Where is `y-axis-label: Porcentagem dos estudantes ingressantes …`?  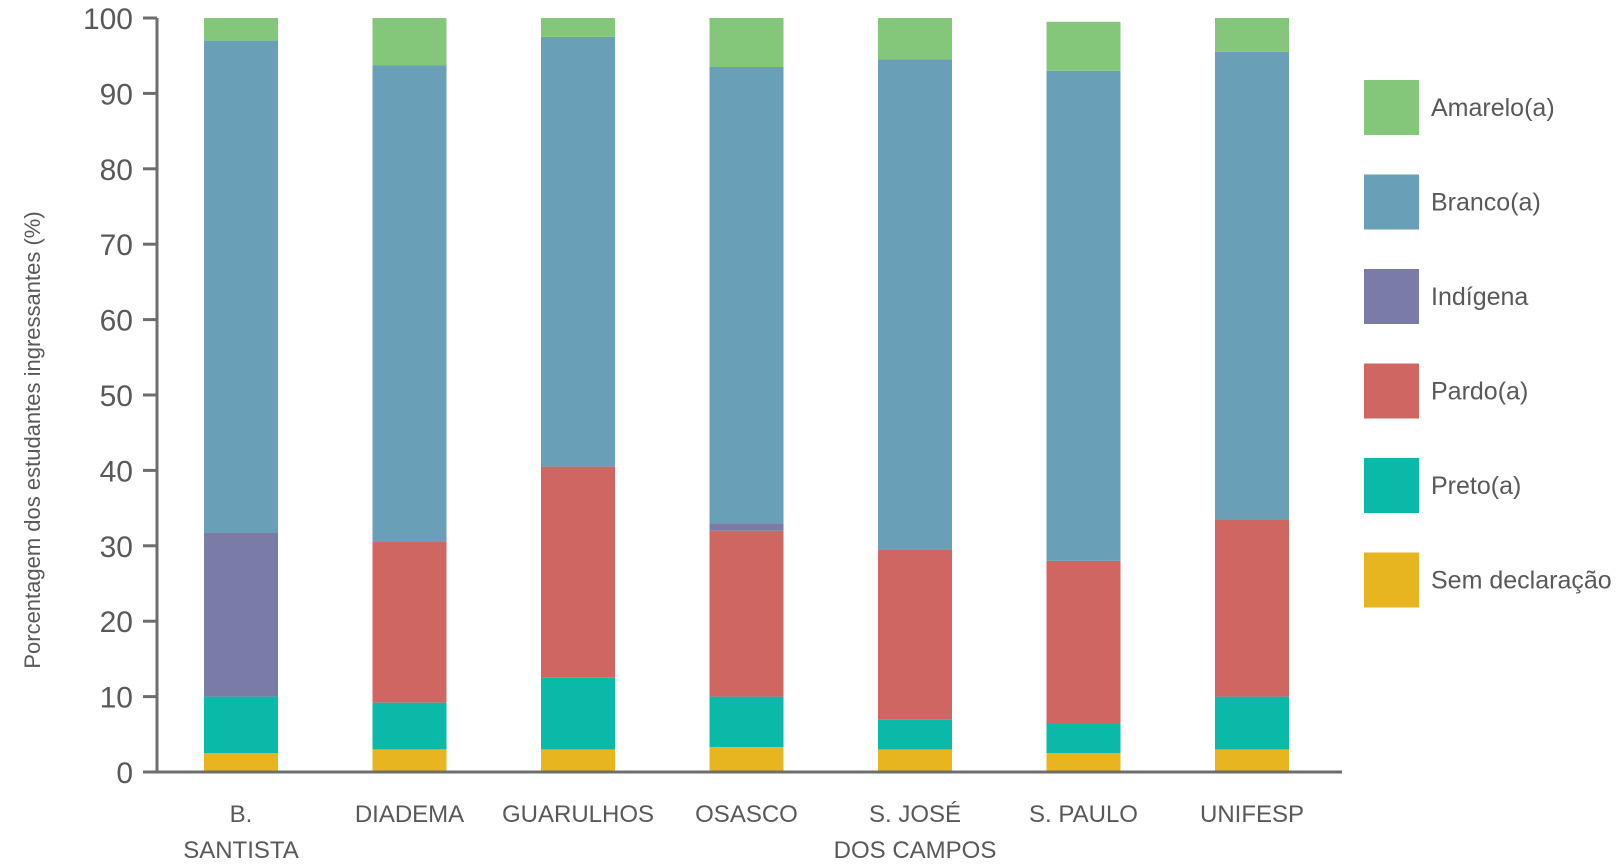
y-axis-label: Porcentagem dos estudantes ingressantes … is located at coordinates (32, 439).